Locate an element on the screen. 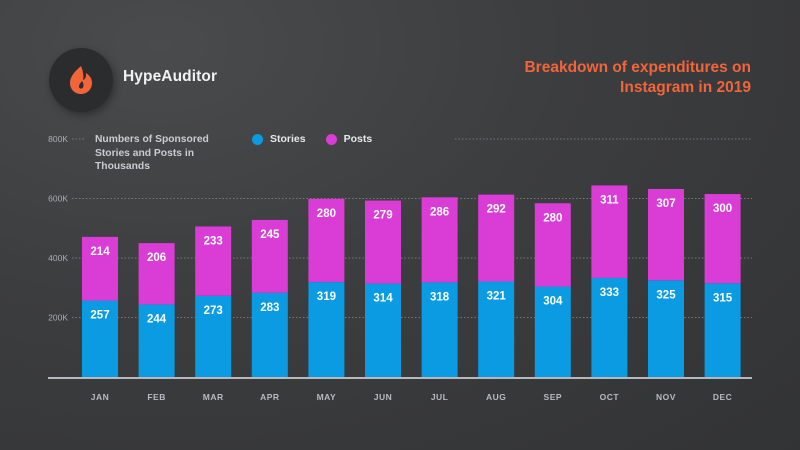 The height and width of the screenshot is (450, 800). data-label-posts: 214 is located at coordinates (100, 252).